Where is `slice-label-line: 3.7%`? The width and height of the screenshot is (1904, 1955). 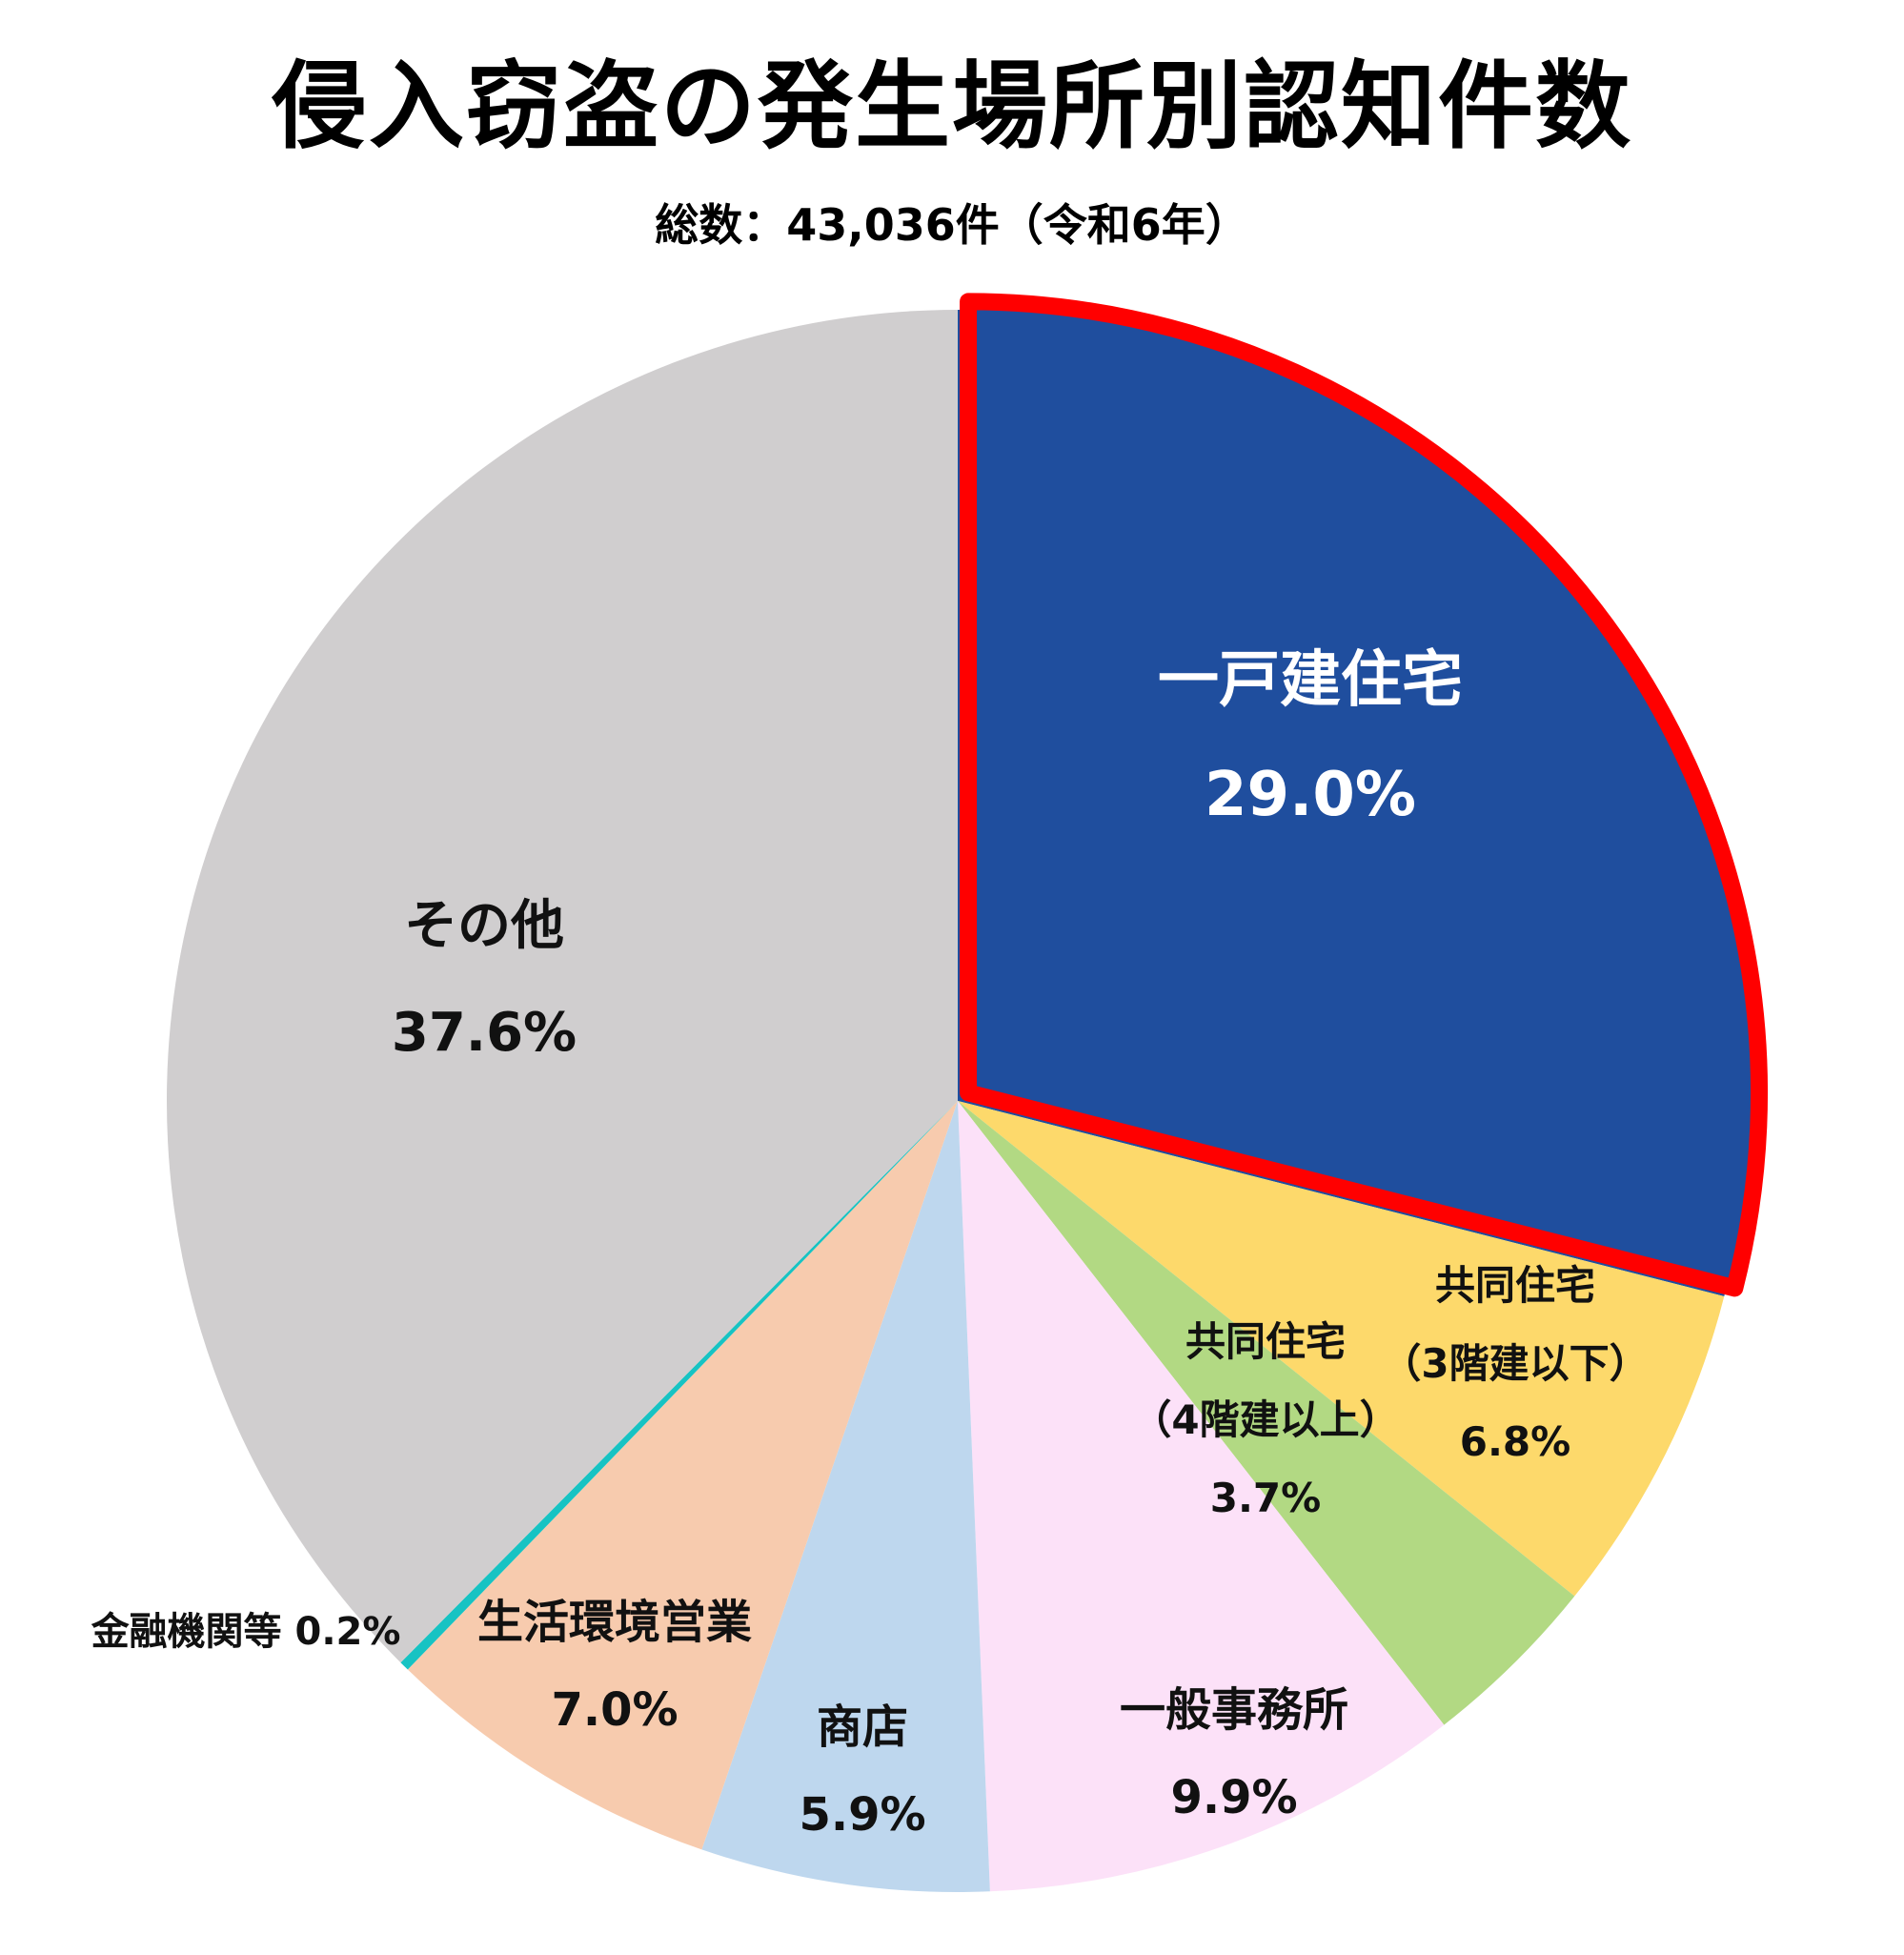 slice-label-line: 3.7% is located at coordinates (1265, 1498).